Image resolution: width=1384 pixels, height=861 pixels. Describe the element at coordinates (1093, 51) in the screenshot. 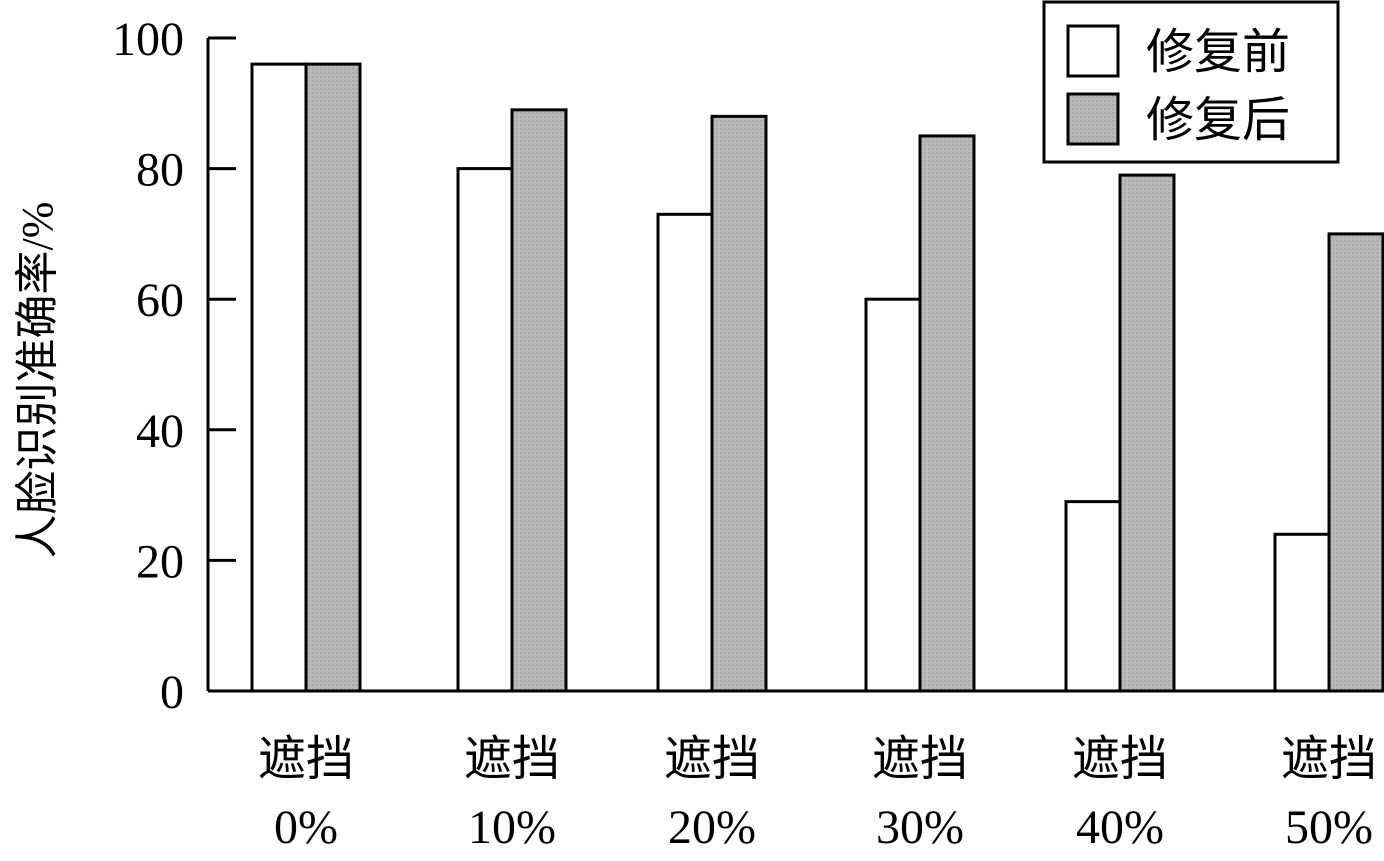

I see `legend-swatch-before` at that location.